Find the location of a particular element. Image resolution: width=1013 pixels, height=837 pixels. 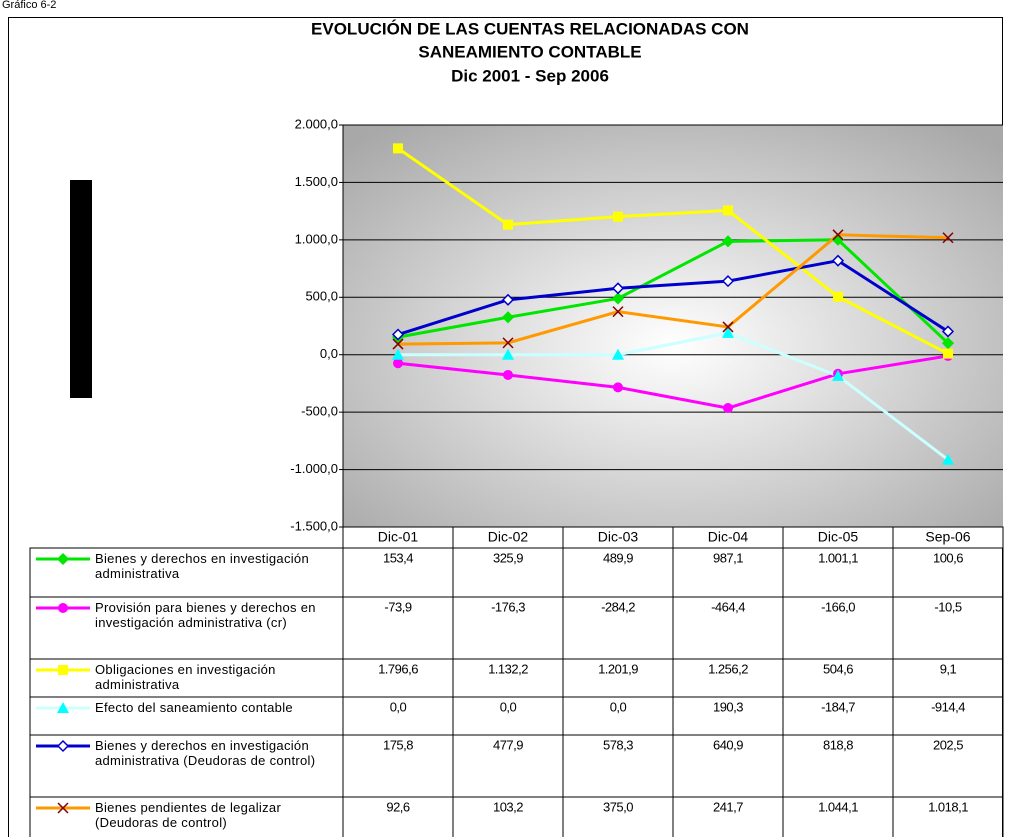

data-label: 202,5 is located at coordinates (948, 744).